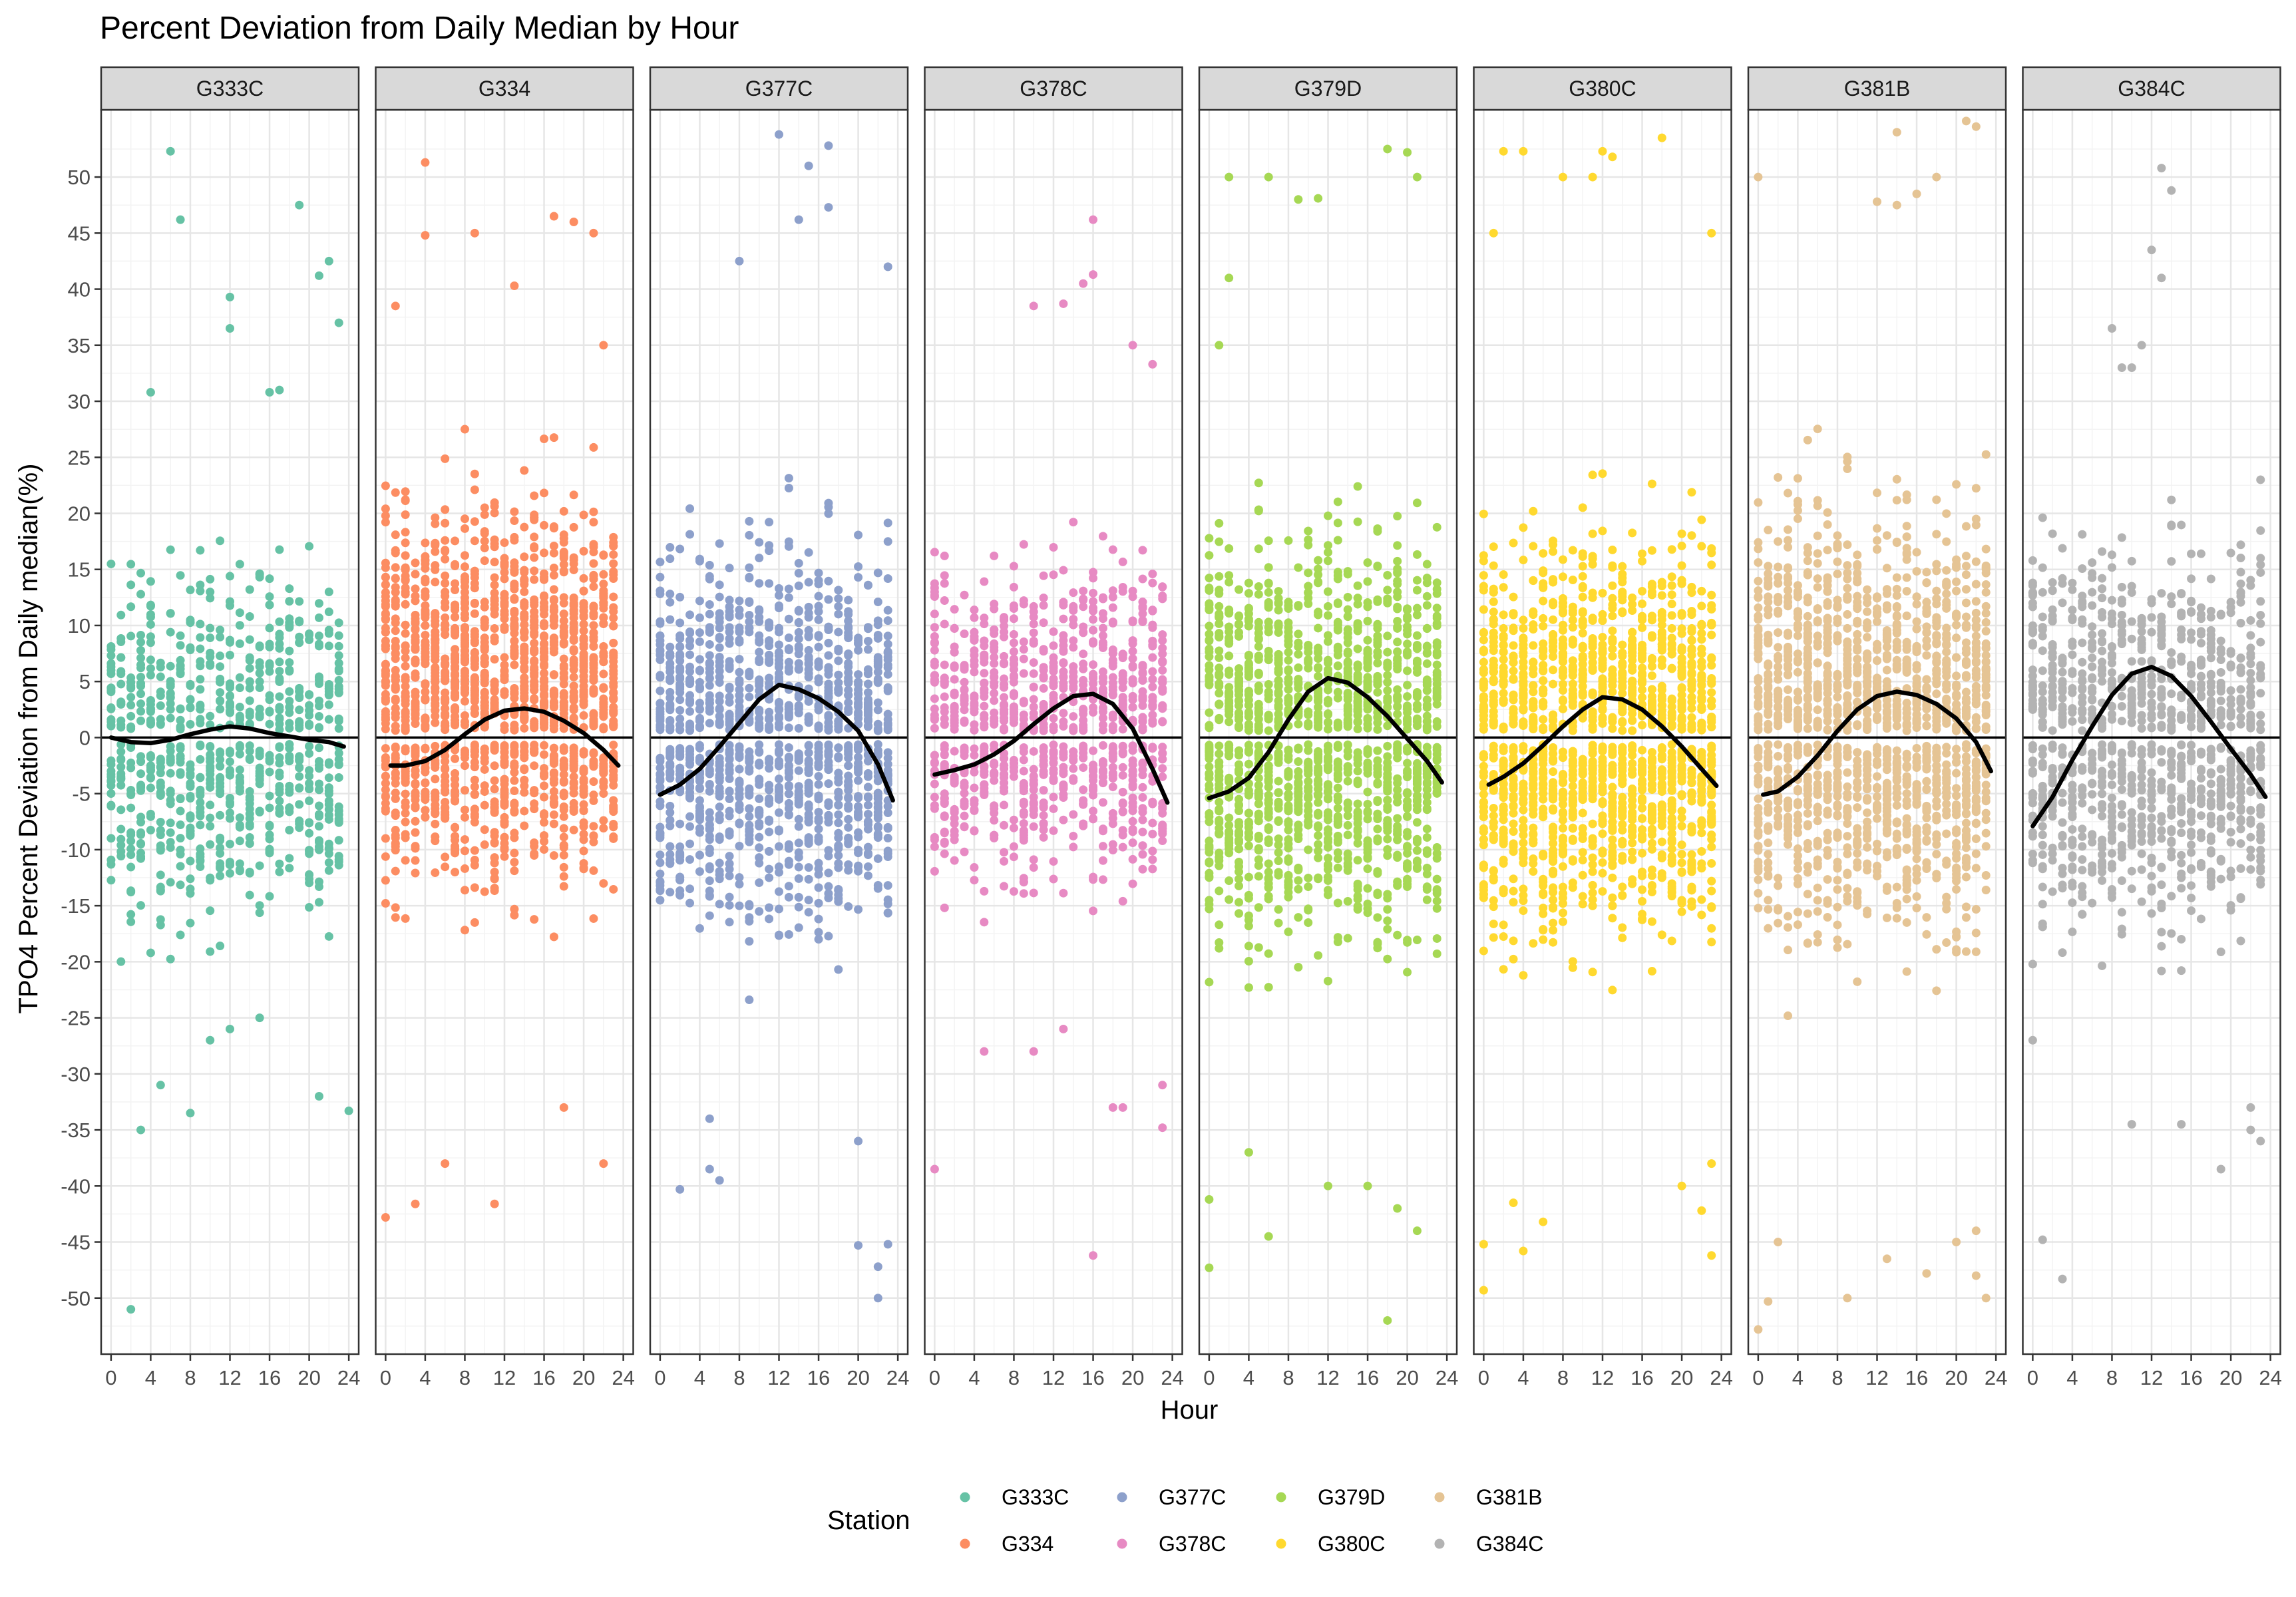  Describe the element at coordinates (76, 1074) in the screenshot. I see `y-tick-label: -30` at that location.